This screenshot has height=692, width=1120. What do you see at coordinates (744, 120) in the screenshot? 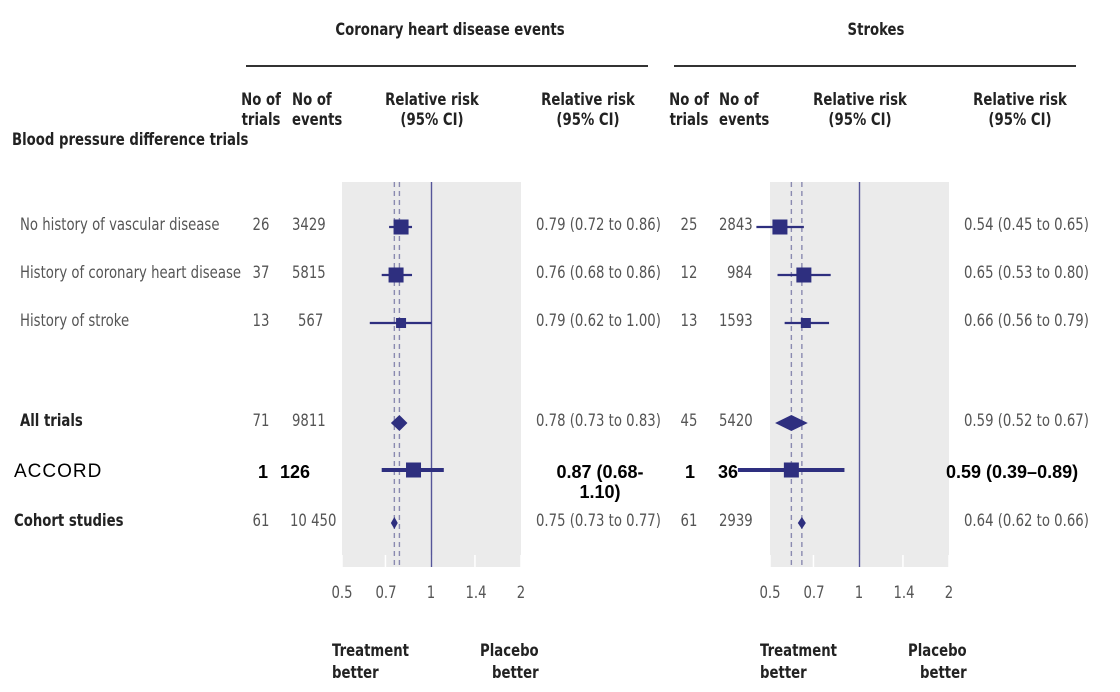
I see `stroke-events-header-line2: events` at bounding box center [744, 120].